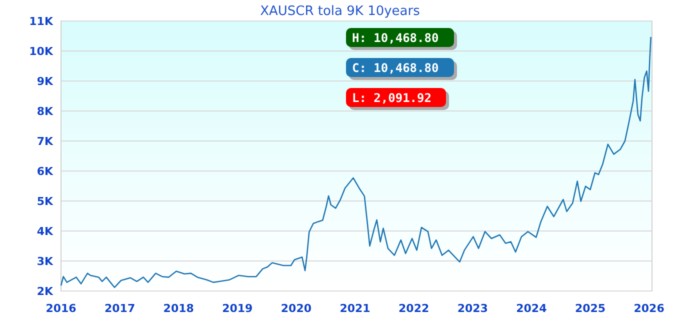  What do you see at coordinates (45, 291) in the screenshot?
I see `y-tick-label: 2K` at bounding box center [45, 291].